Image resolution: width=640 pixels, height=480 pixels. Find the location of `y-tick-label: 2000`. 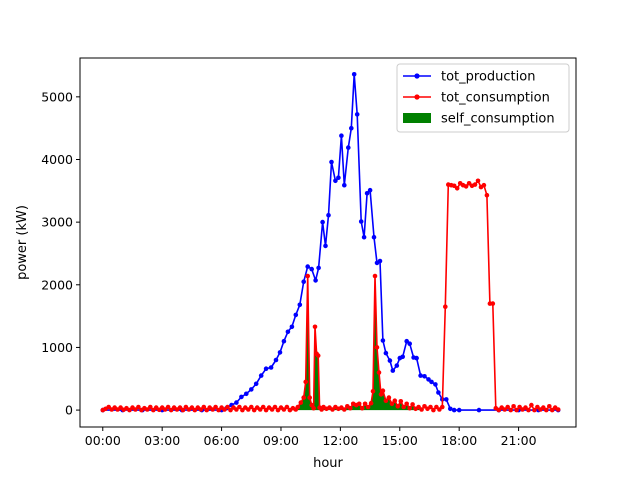

y-tick-label: 2000 is located at coordinates (57, 284).